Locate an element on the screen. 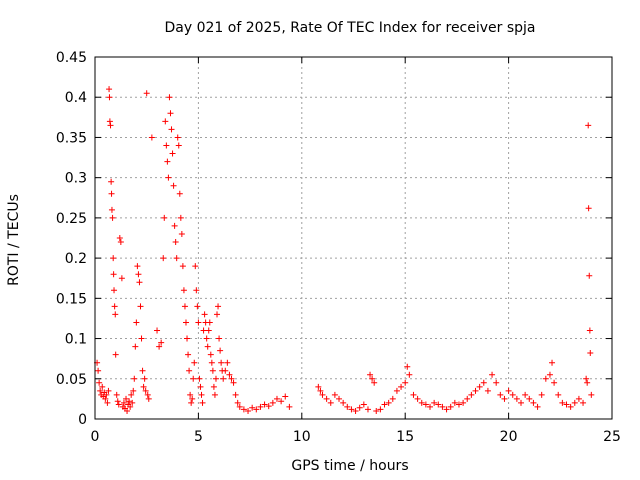  y-axis-label: ROTI / TECUs is located at coordinates (14, 240).